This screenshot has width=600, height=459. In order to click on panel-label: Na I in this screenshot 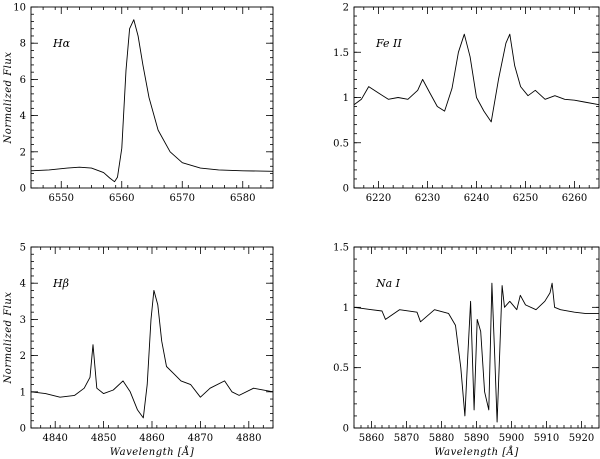, I will do `click(388, 283)`.